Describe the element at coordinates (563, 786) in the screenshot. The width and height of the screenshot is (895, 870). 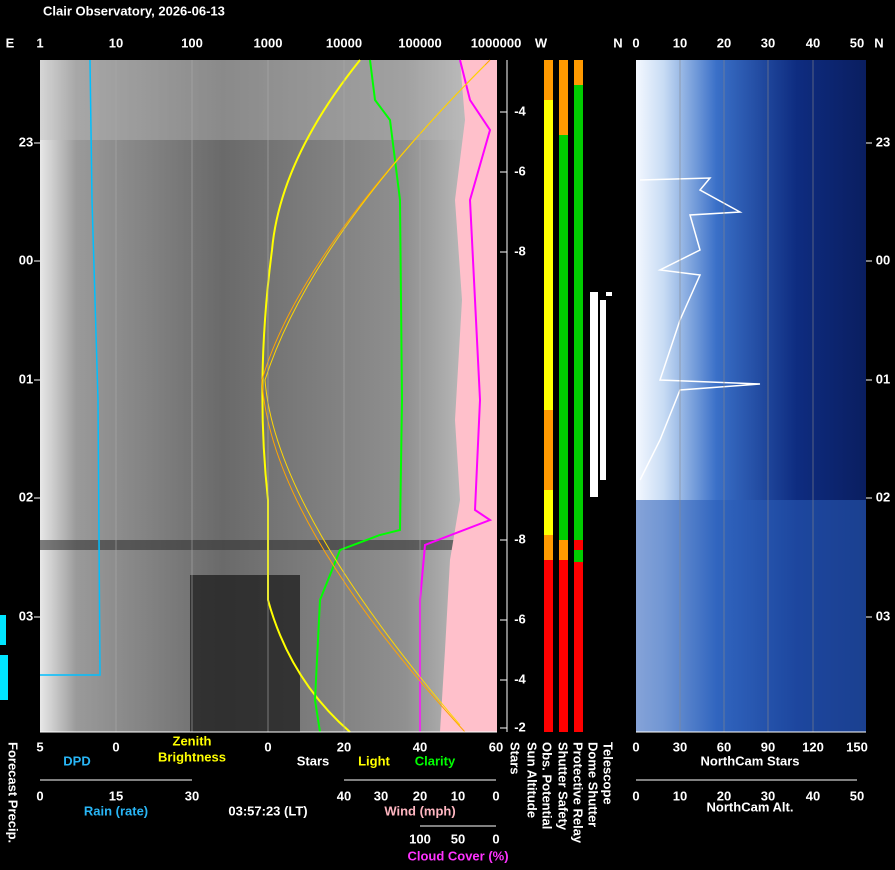
I see `vertical-label: Shutter Safety` at that location.